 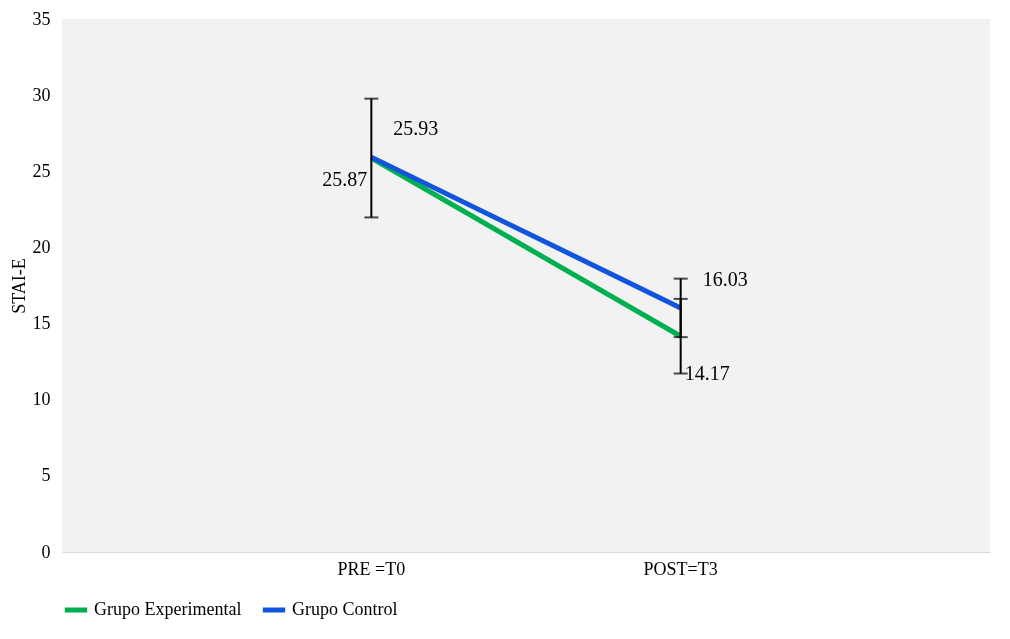 What do you see at coordinates (46, 551) in the screenshot?
I see `y-tick-label: 0` at bounding box center [46, 551].